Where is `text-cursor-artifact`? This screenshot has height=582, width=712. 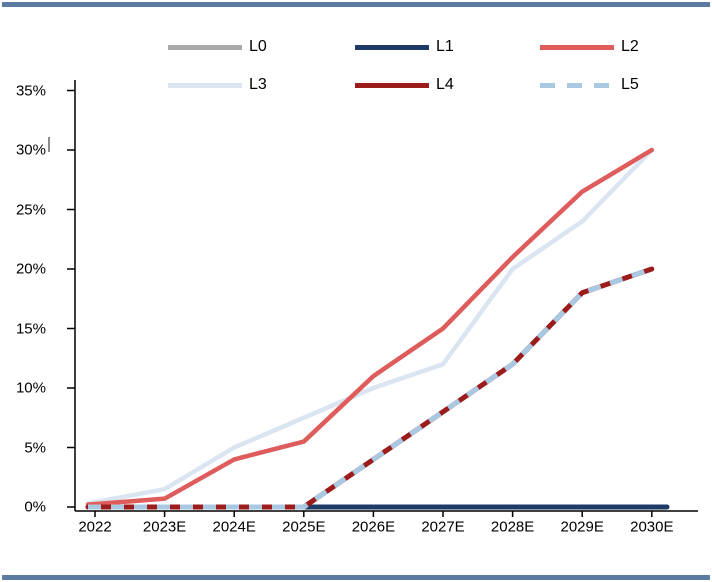
text-cursor-artifact is located at coordinates (49, 144).